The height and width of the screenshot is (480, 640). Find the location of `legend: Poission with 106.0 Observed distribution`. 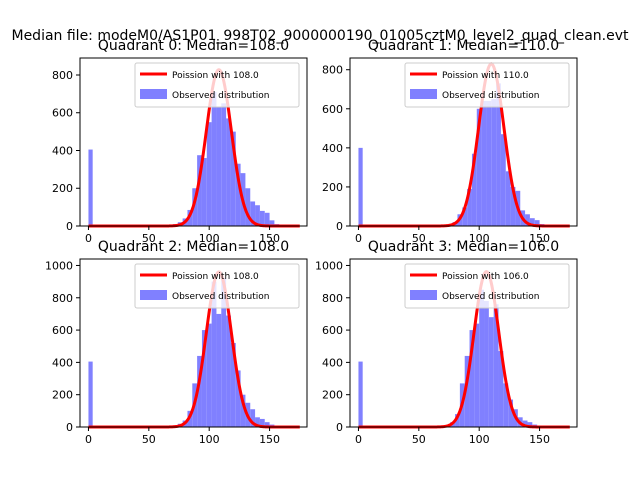

legend: Poission with 106.0 Observed distribution is located at coordinates (487, 286).